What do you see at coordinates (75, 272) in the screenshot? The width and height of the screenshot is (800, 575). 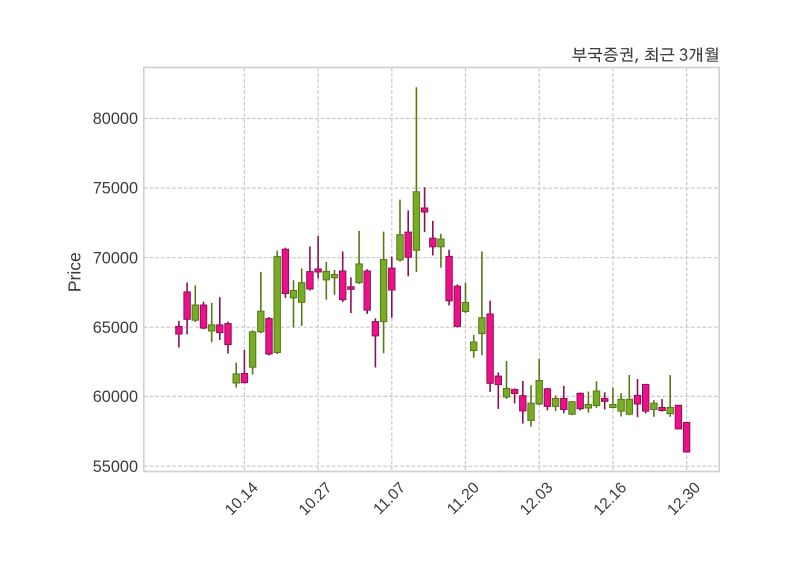 I see `svg-text: Price` at bounding box center [75, 272].